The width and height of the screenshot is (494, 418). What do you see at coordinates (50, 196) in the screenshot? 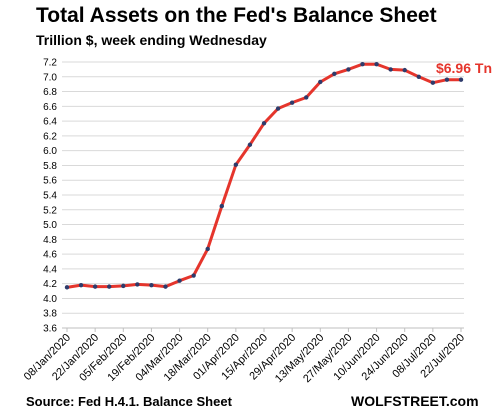
I see `y-tick-label: 5.4` at bounding box center [50, 196].